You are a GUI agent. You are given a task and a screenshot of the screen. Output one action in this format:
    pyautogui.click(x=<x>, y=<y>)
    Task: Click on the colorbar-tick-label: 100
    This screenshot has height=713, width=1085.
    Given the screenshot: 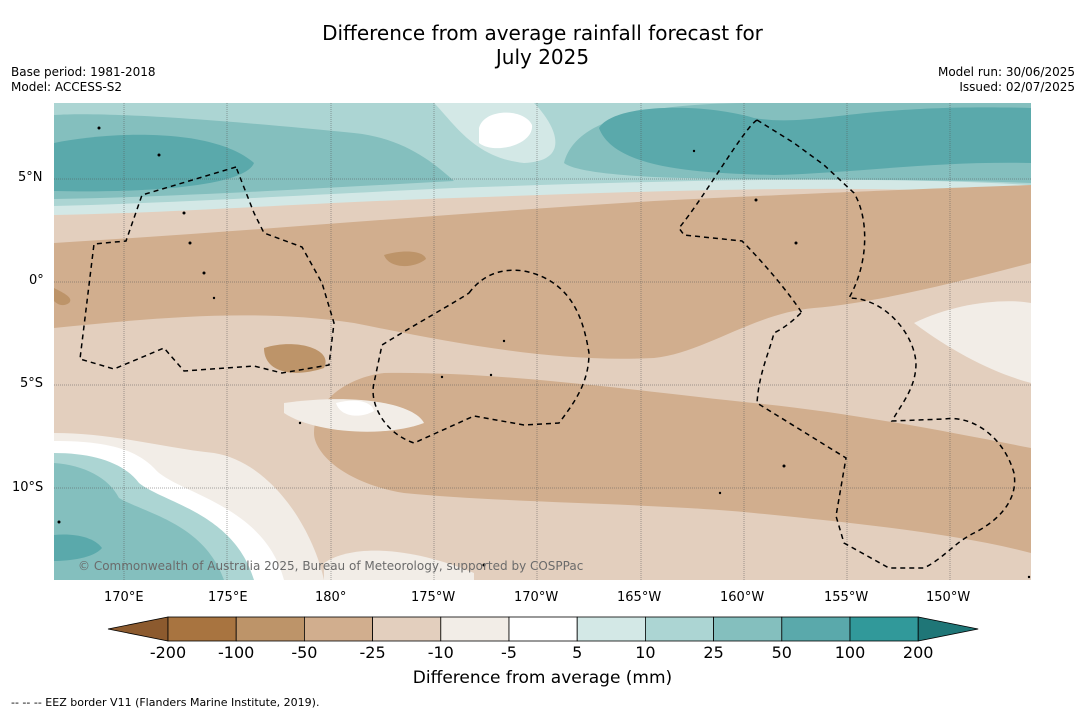 What is the action you would take?
    pyautogui.click(x=850, y=652)
    